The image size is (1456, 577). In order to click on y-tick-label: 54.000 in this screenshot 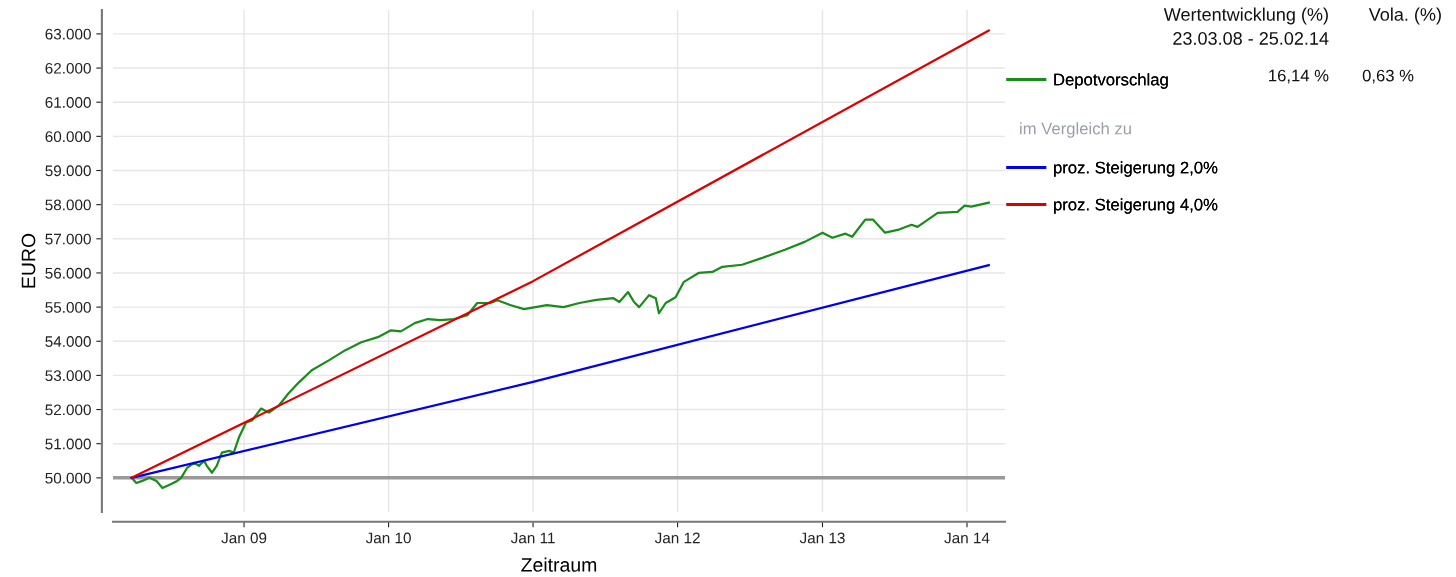, I will do `click(68, 341)`.